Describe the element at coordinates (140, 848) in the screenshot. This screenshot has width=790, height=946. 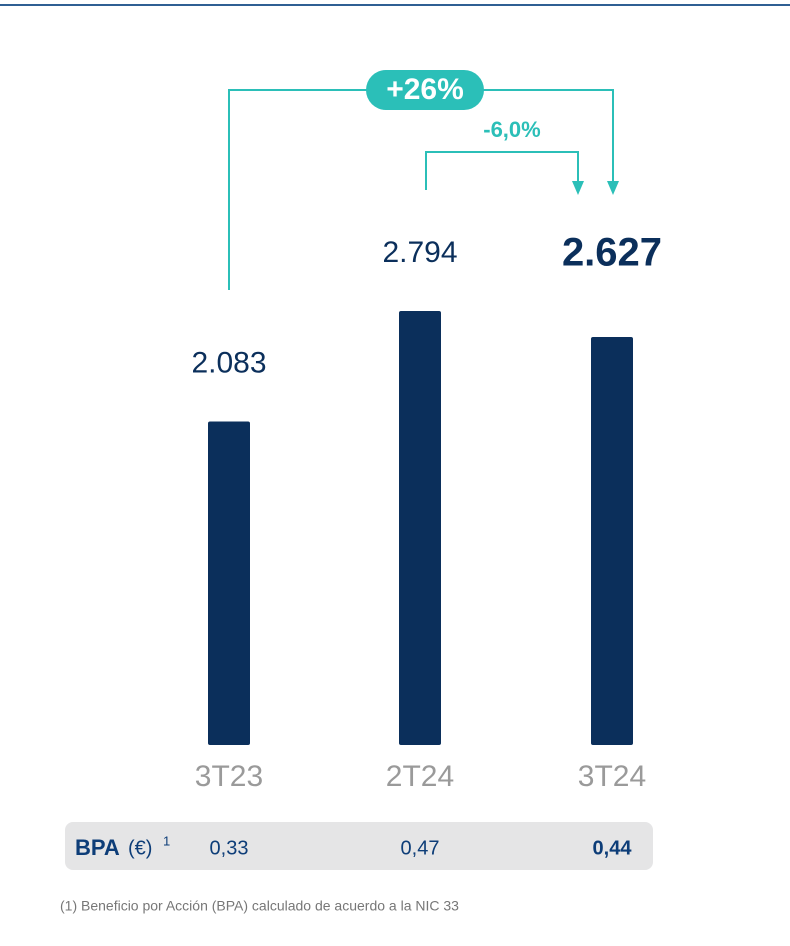
I see `table-unit: (€)` at that location.